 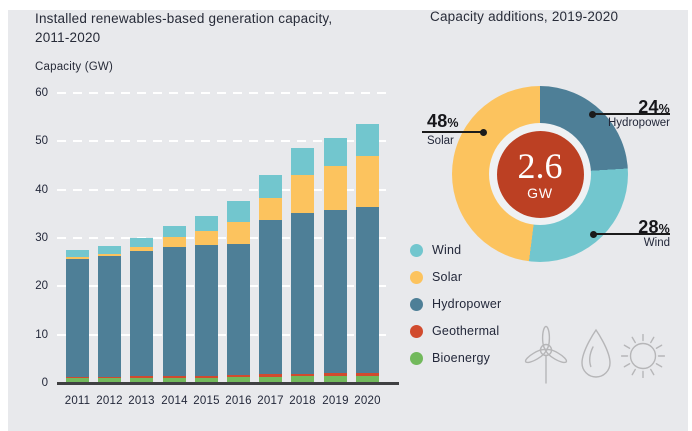 What do you see at coordinates (524, 16) in the screenshot?
I see `donut-chart-title: Capacity additions, 2019-2020` at bounding box center [524, 16].